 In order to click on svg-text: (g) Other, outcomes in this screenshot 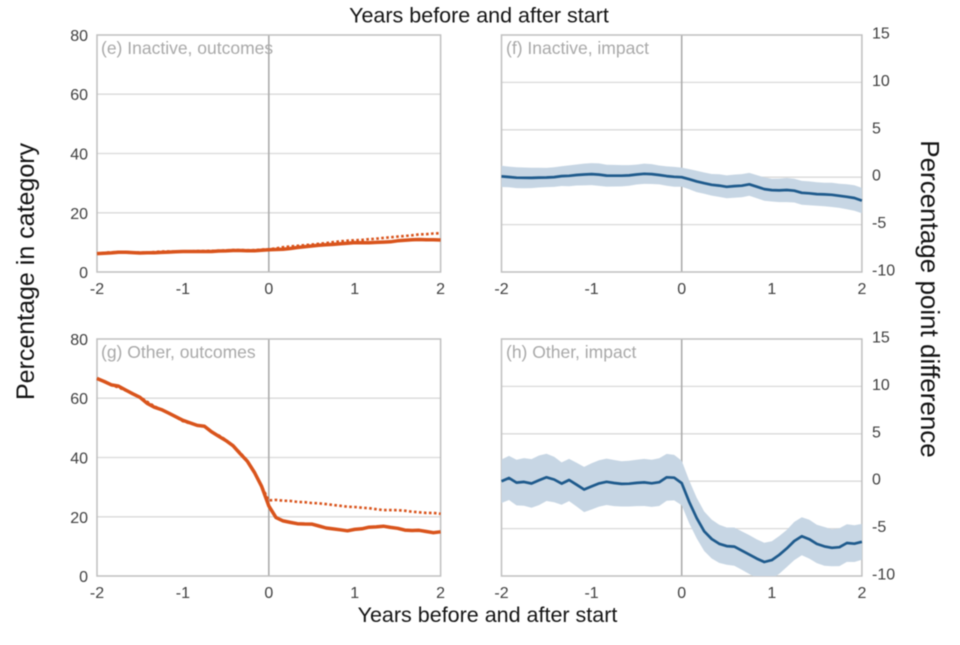, I will do `click(178, 352)`.